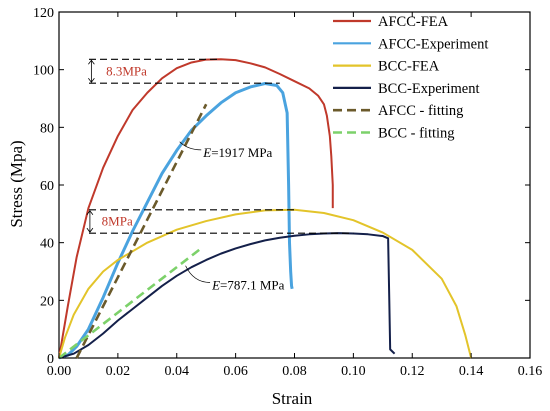  What do you see at coordinates (50, 359) in the screenshot?
I see `y-tick-label: 0` at bounding box center [50, 359].